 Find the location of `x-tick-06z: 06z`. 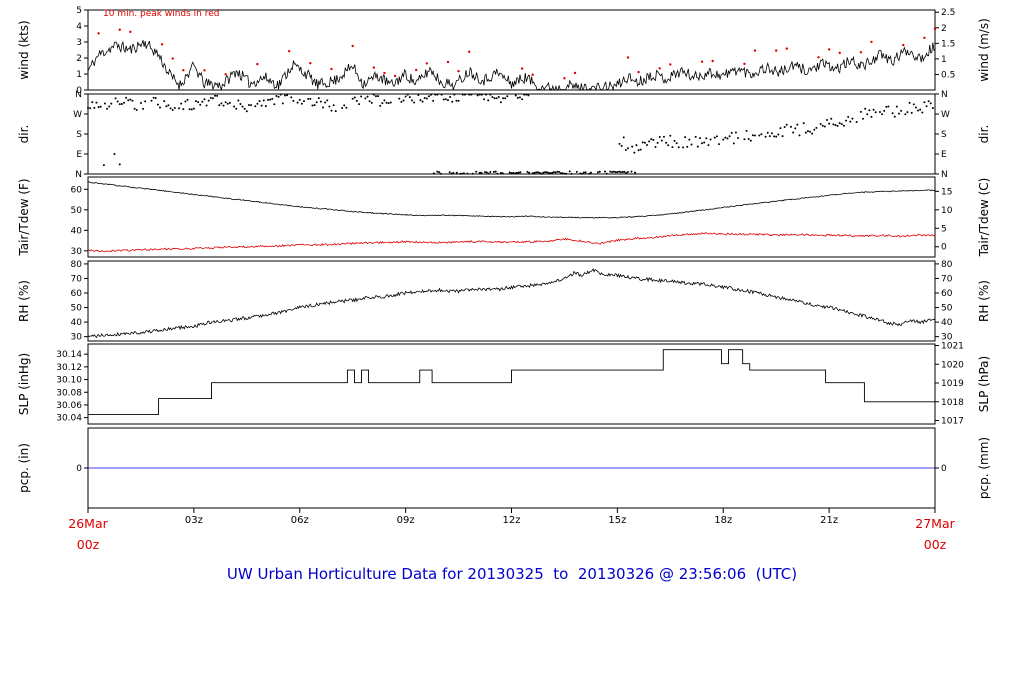

x-tick-06z: 06z is located at coordinates (299, 520).